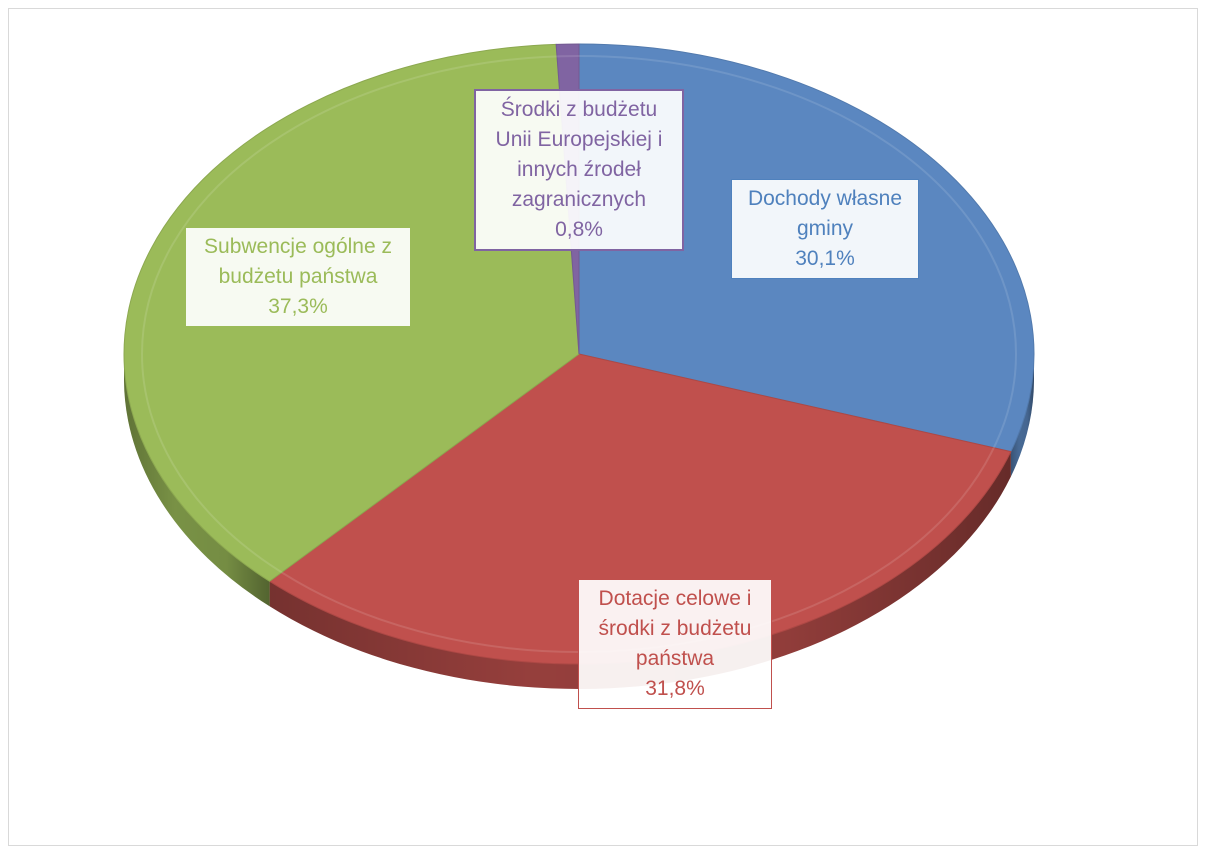 This screenshot has height=854, width=1206. What do you see at coordinates (579, 109) in the screenshot?
I see `label-srodki-ue-line-1: Środki z budżetu` at bounding box center [579, 109].